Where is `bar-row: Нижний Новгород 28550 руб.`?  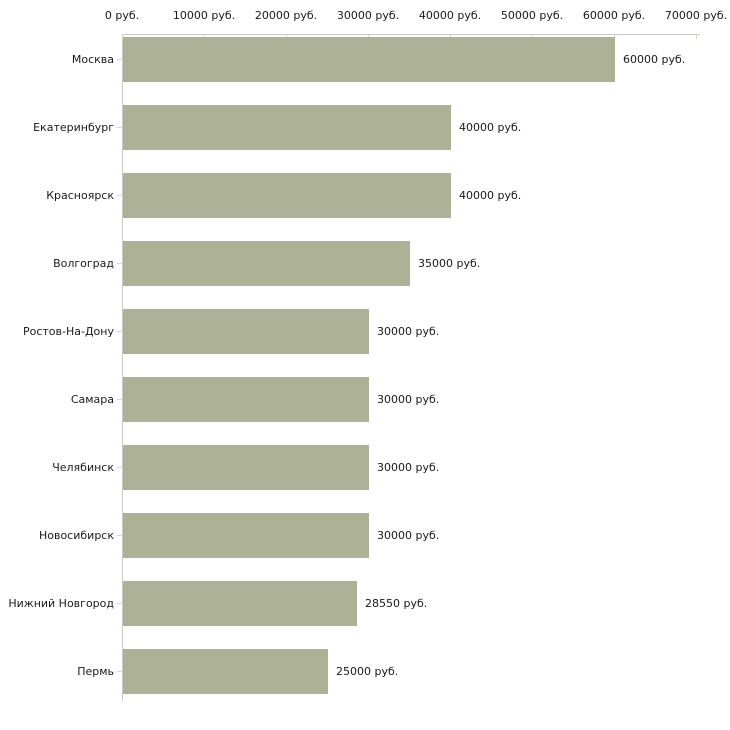 bar-row: Нижний Новгород 28550 руб. is located at coordinates (365, 603).